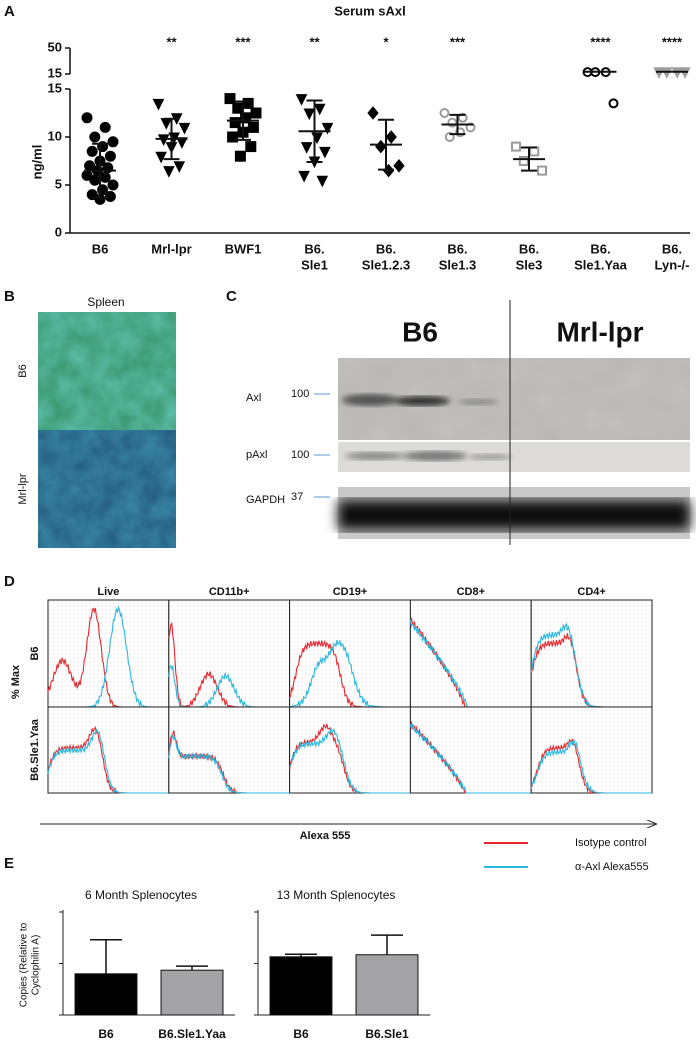  I want to click on x-tick-label: B6, so click(106, 1034).